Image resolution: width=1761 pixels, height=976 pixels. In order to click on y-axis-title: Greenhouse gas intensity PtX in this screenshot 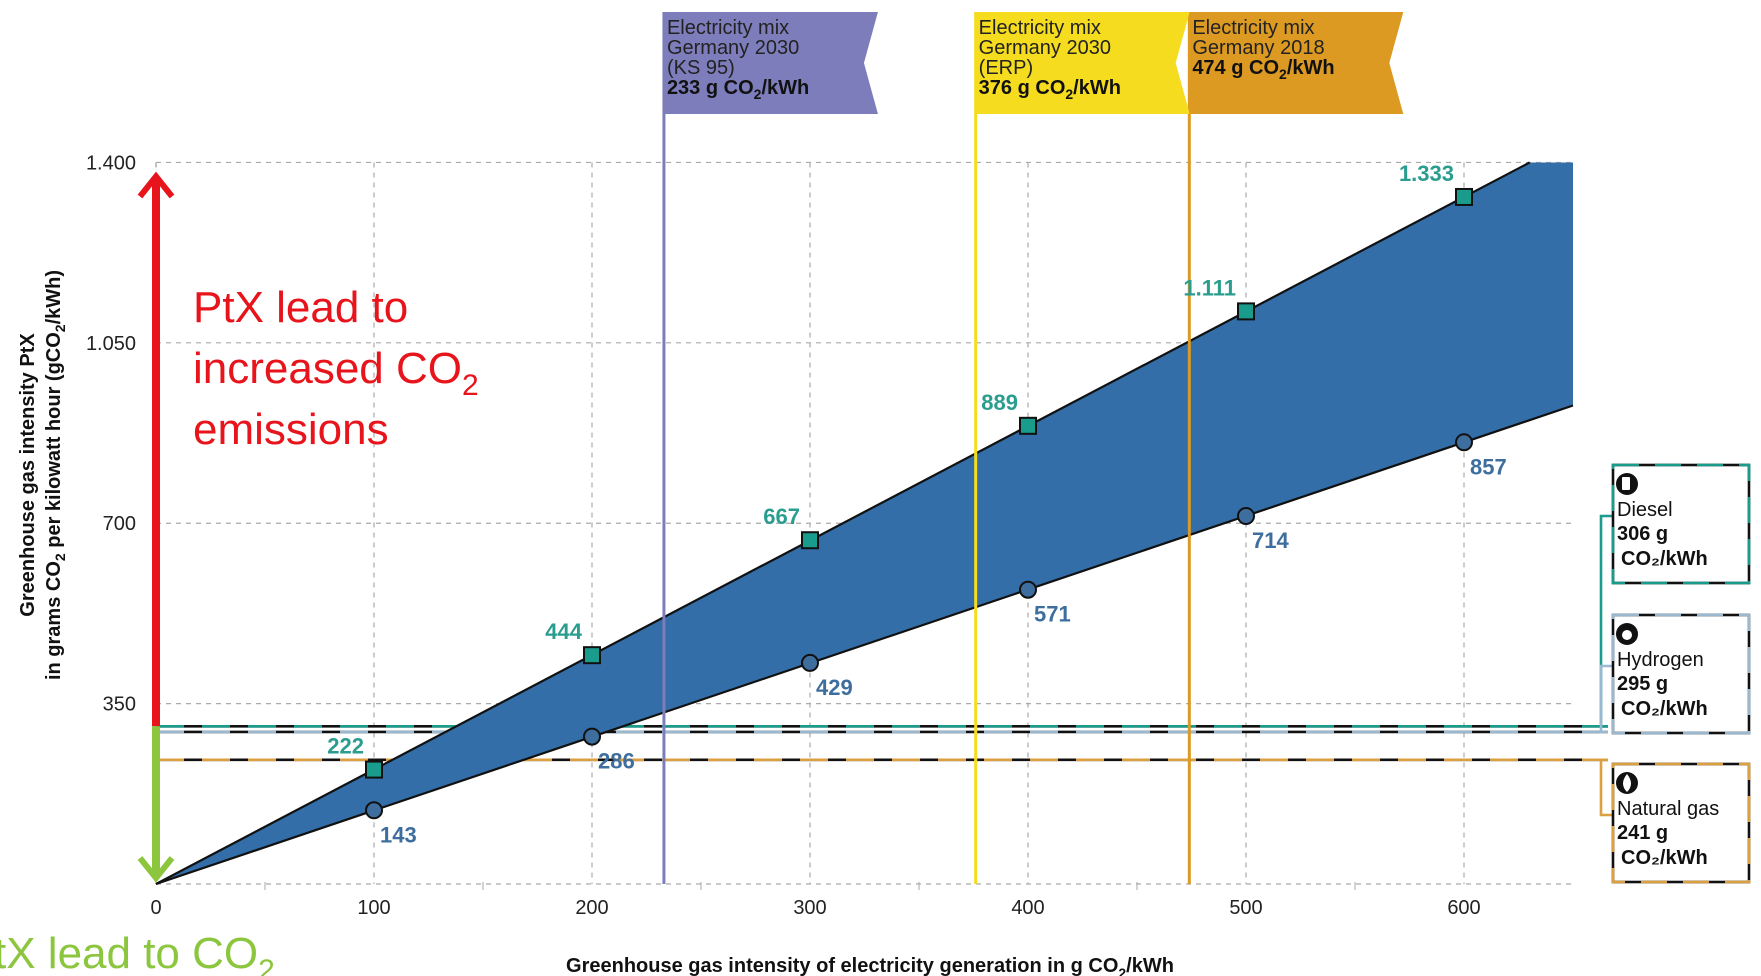, I will do `click(28, 475)`.